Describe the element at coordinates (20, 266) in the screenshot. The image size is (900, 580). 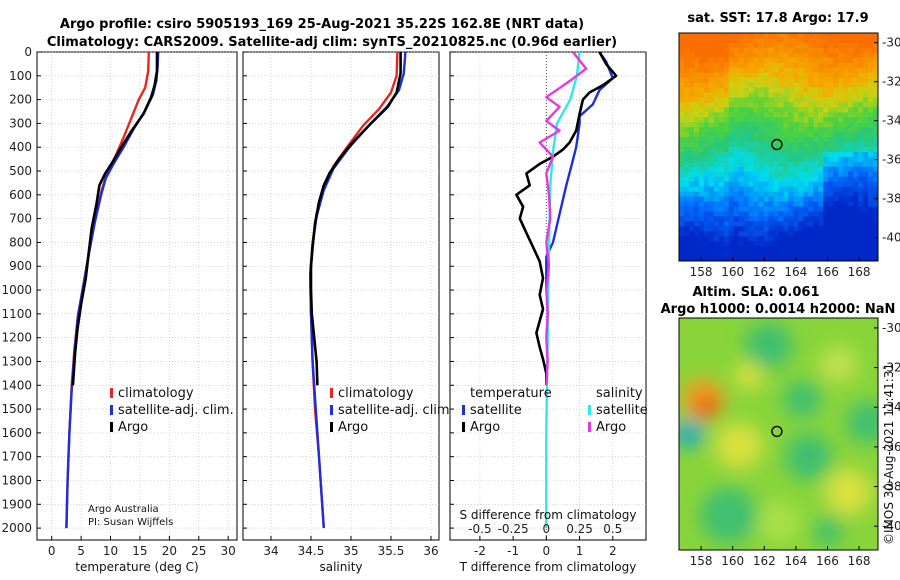
I see `depth-tick-label: 900` at that location.